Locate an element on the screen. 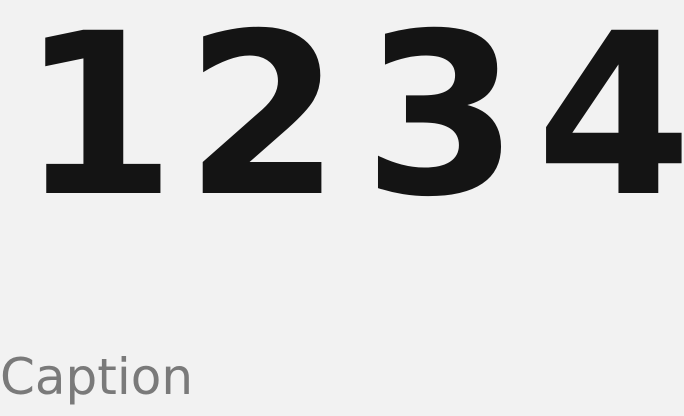 The height and width of the screenshot is (416, 684). digit-2: 2 is located at coordinates (263, 123).